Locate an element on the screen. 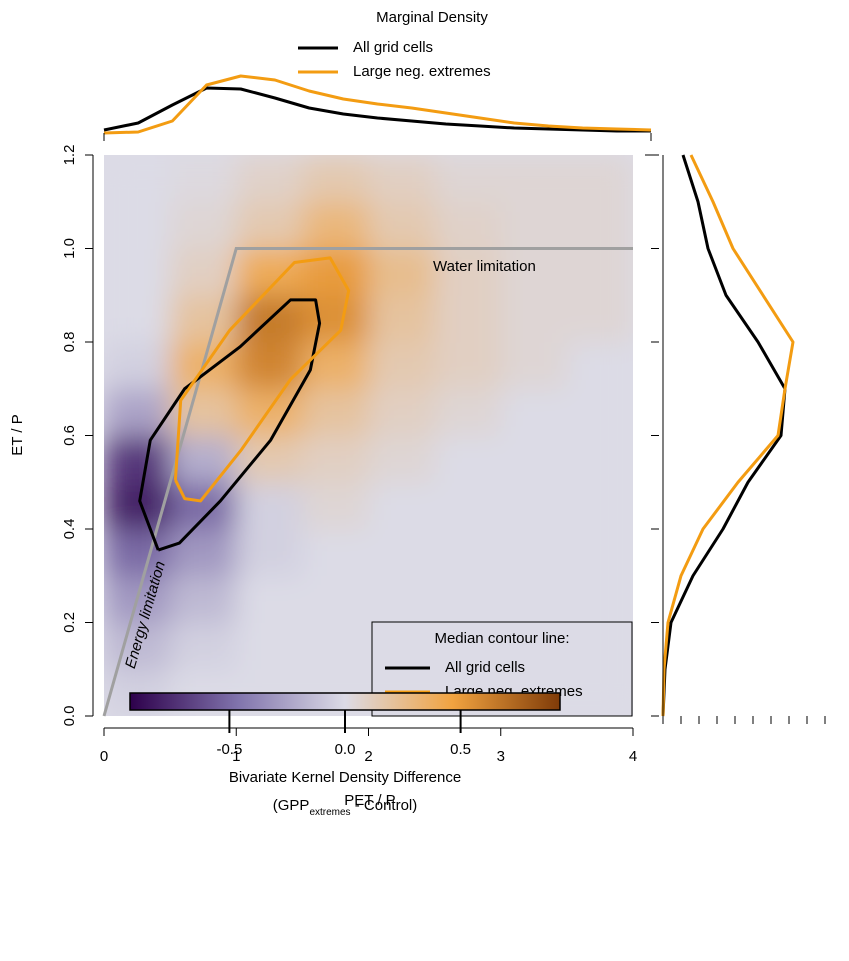 Image resolution: width=849 pixels, height=961 pixels. colorbar-subtitle: (GPPextremes - Control) is located at coordinates (345, 807).